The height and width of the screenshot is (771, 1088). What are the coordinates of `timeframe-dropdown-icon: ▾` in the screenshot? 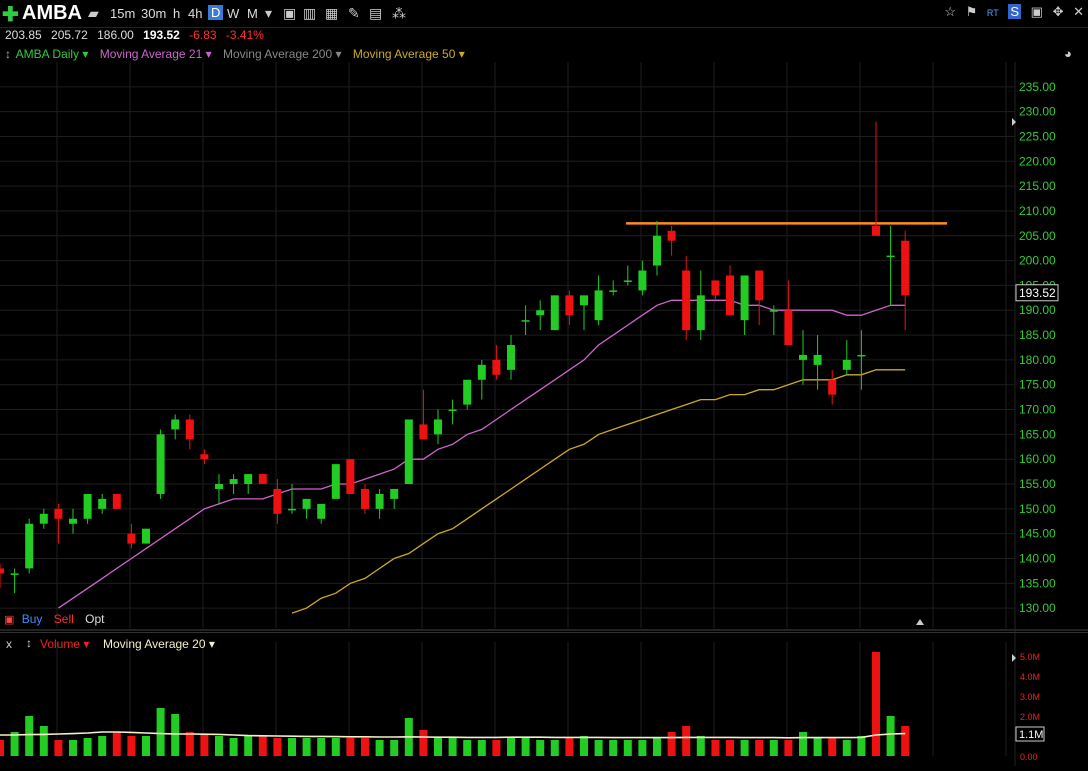 It's located at (269, 13).